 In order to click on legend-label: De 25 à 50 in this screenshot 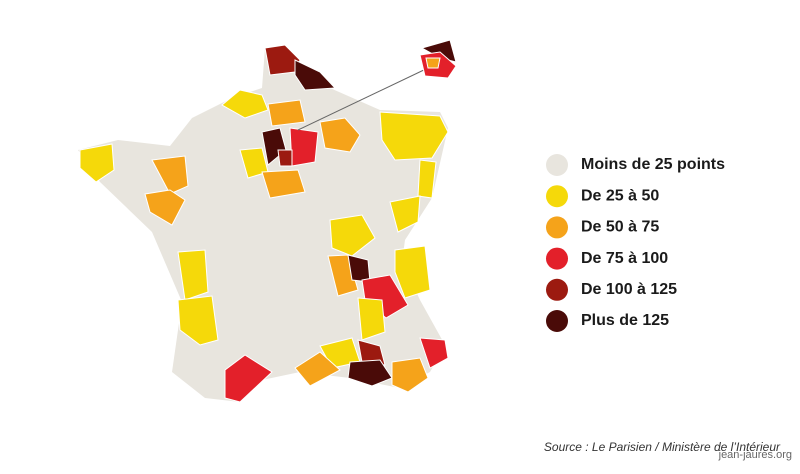, I will do `click(620, 195)`.